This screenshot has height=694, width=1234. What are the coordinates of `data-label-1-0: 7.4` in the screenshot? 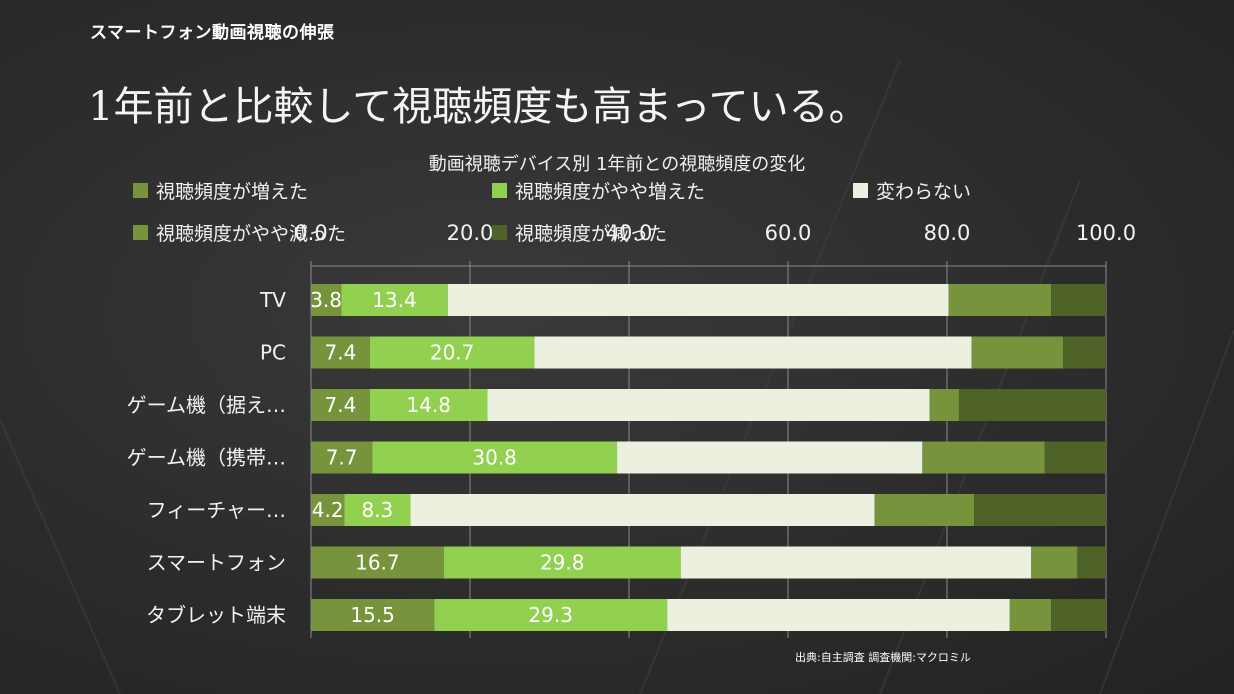 It's located at (341, 353).